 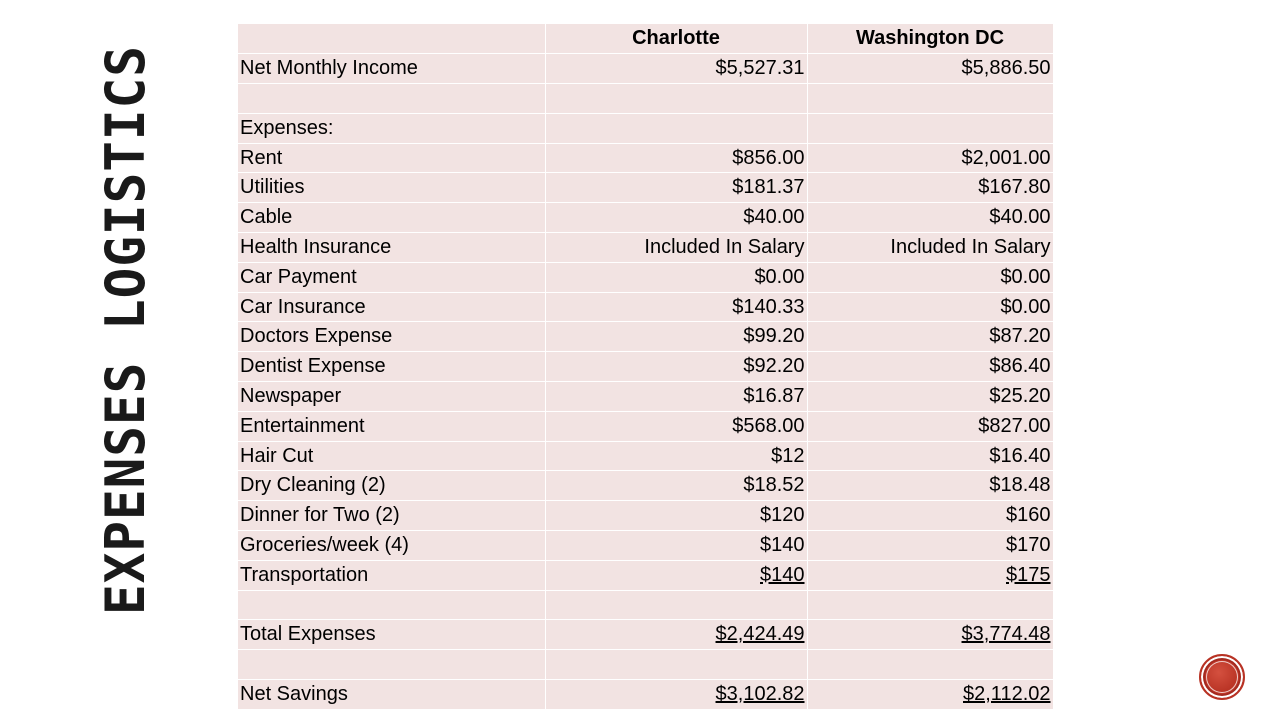 I want to click on table-row: Dry Cleaning (2) $18.52 $18.48, so click(x=646, y=486).